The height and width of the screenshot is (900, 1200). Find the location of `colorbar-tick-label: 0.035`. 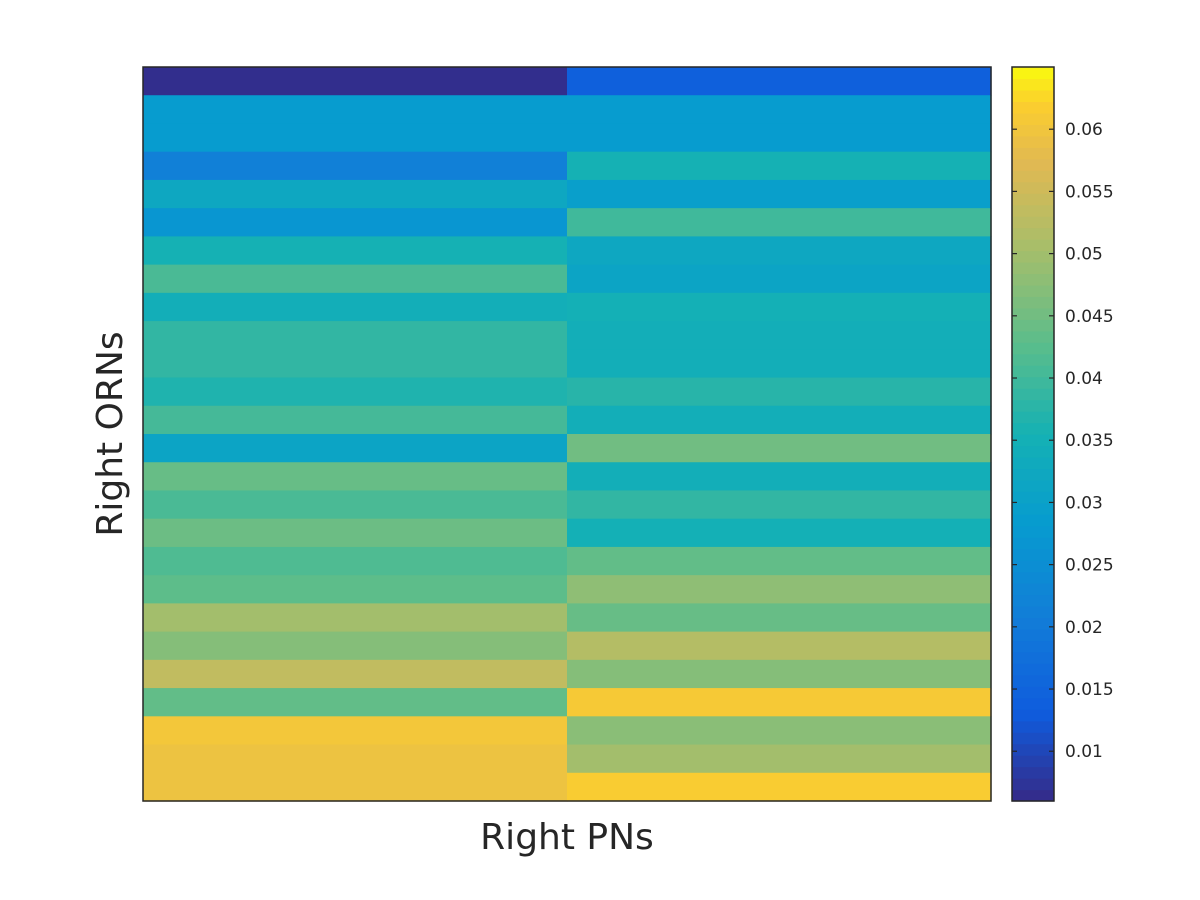

colorbar-tick-label: 0.035 is located at coordinates (1089, 441).